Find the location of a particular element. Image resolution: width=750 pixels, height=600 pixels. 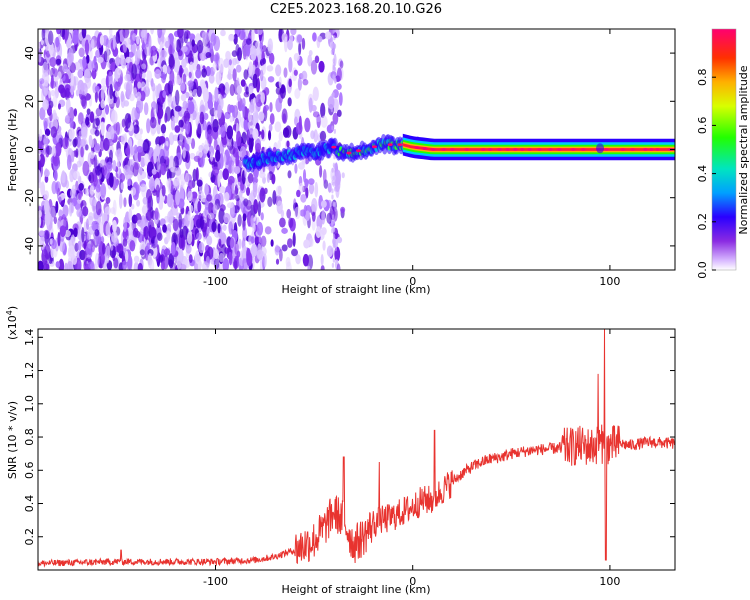

snr-y-tick-label: 1.4 is located at coordinates (29, 338).